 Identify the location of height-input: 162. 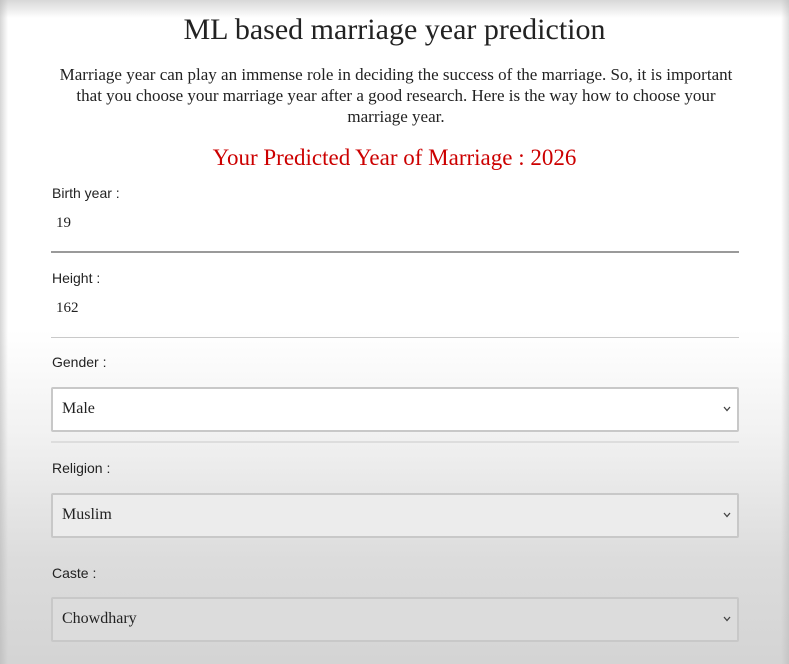
(67, 308).